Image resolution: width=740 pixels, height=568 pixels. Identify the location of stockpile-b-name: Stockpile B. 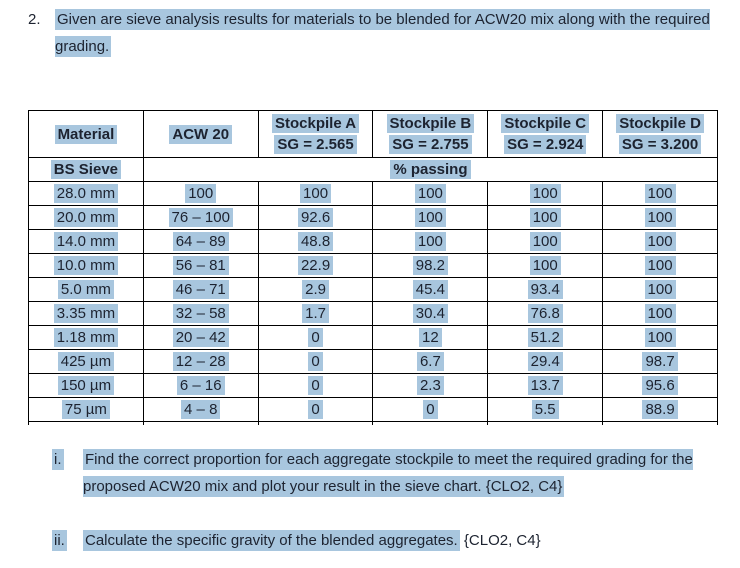
(430, 123).